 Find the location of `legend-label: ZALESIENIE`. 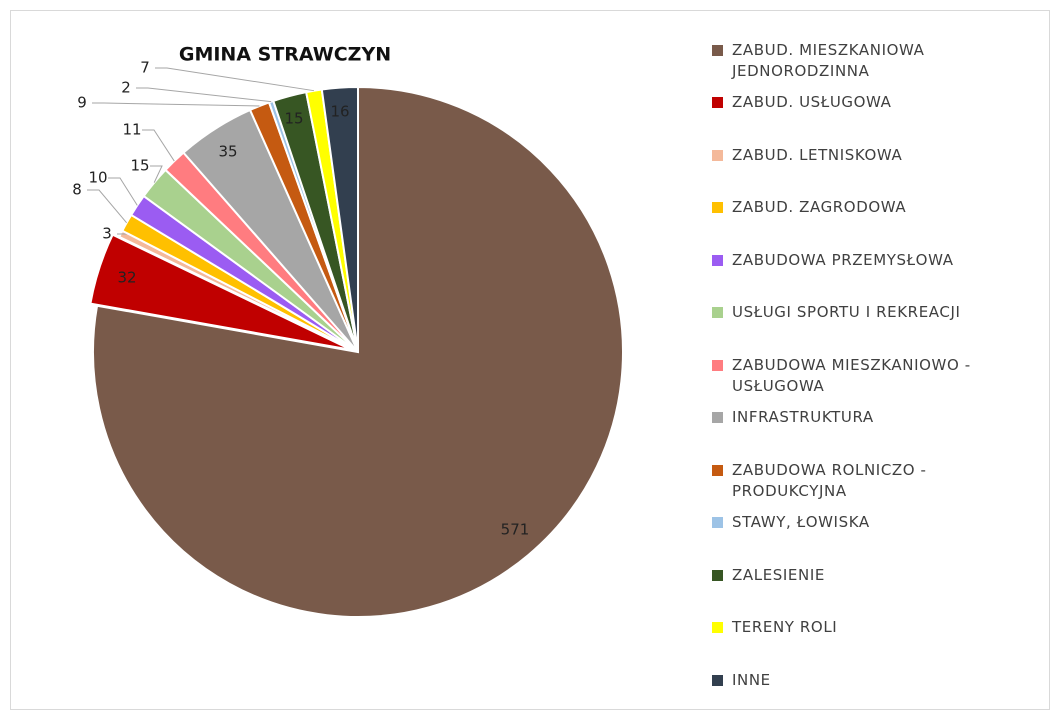

legend-label: ZALESIENIE is located at coordinates (778, 575).